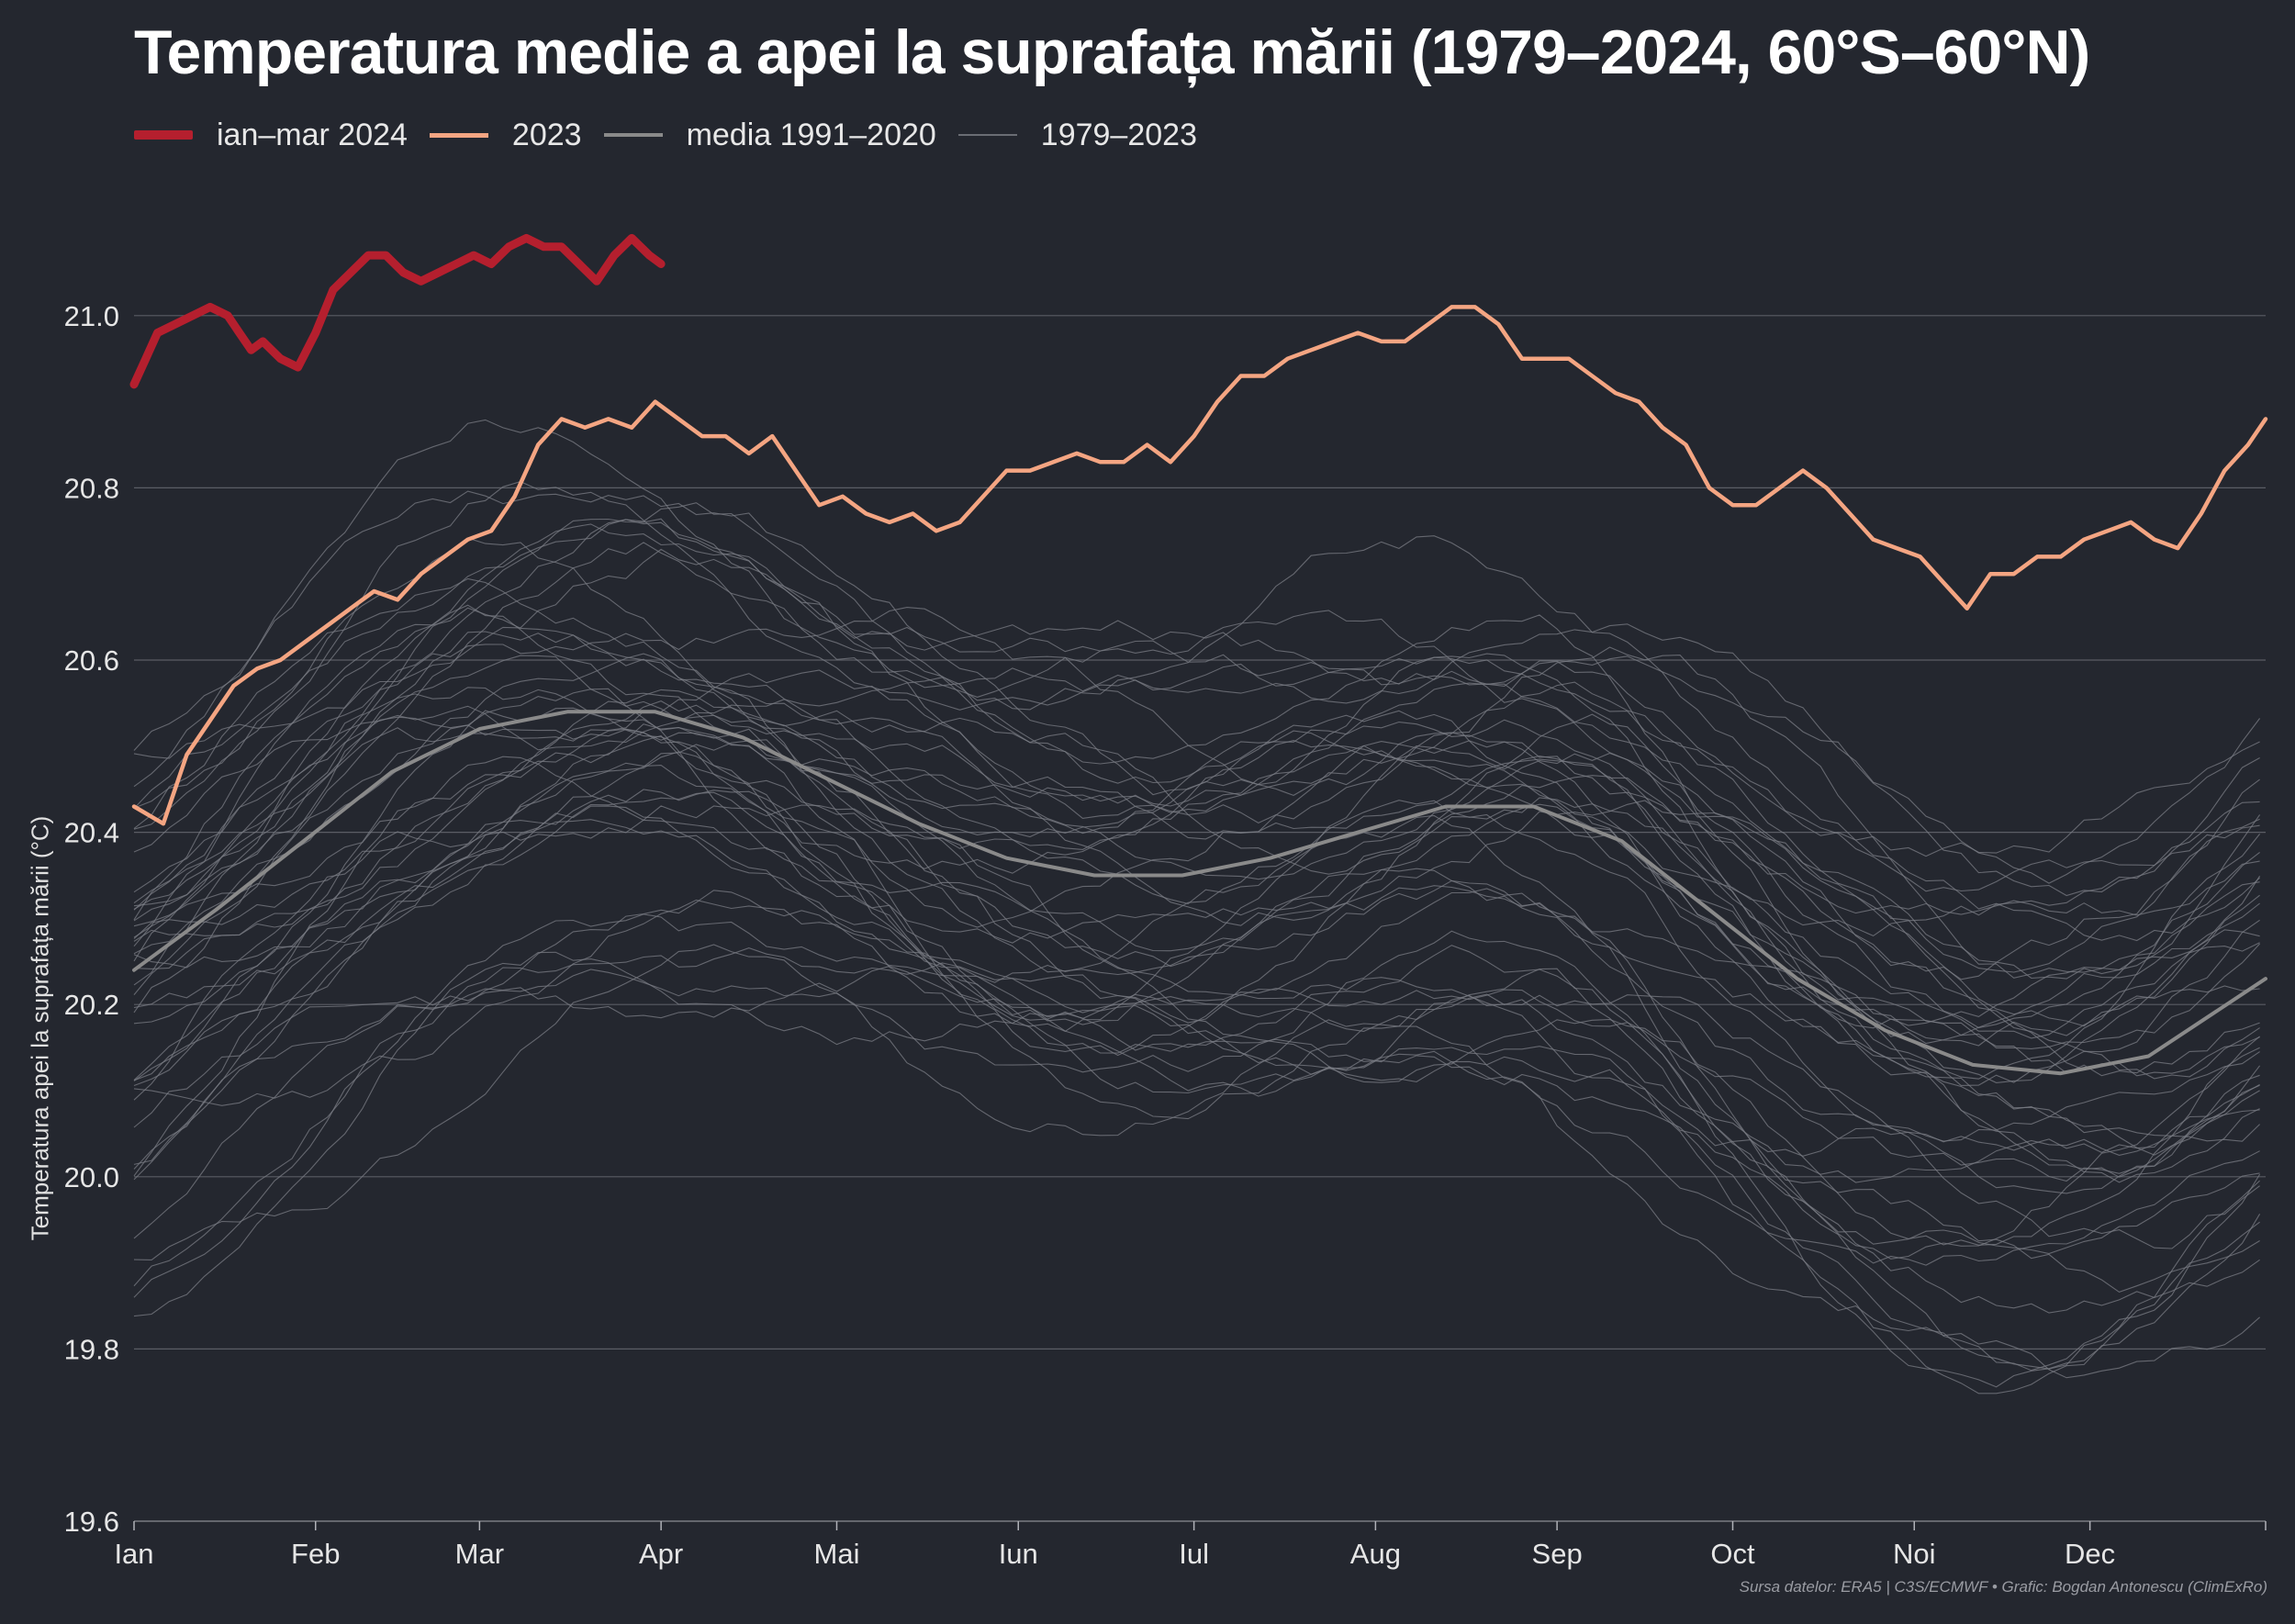  What do you see at coordinates (1018, 1554) in the screenshot?
I see `x-tick-label: Iun` at bounding box center [1018, 1554].